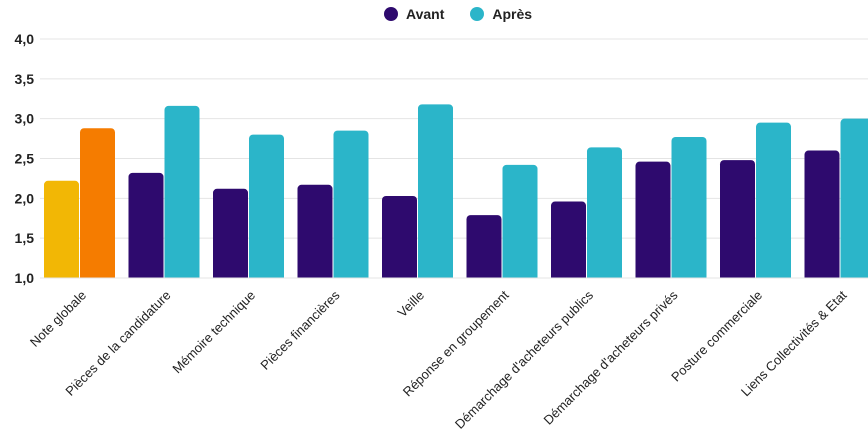 Image resolution: width=868 pixels, height=447 pixels. I want to click on y-tick-label: 3,5, so click(25, 79).